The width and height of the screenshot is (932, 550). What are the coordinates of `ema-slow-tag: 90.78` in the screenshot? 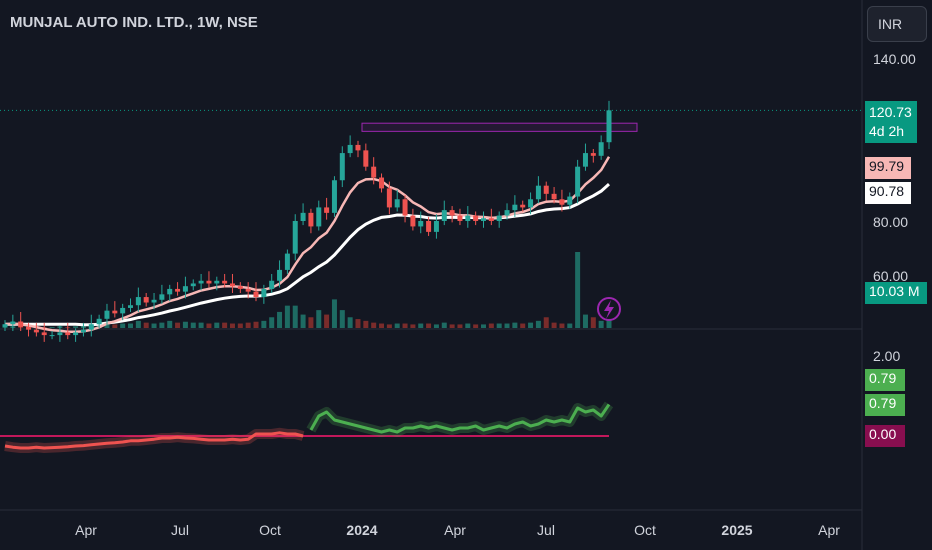 It's located at (888, 193).